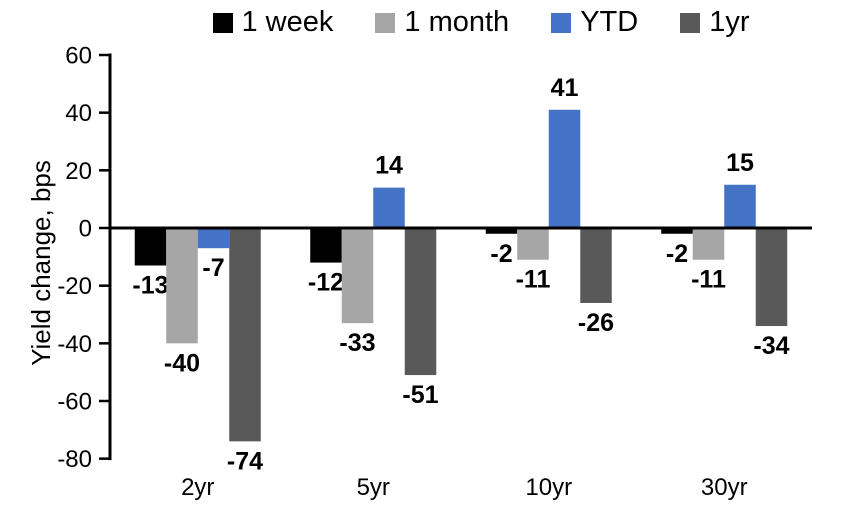 The width and height of the screenshot is (852, 509). I want to click on bar-1-week-2yr, so click(150, 247).